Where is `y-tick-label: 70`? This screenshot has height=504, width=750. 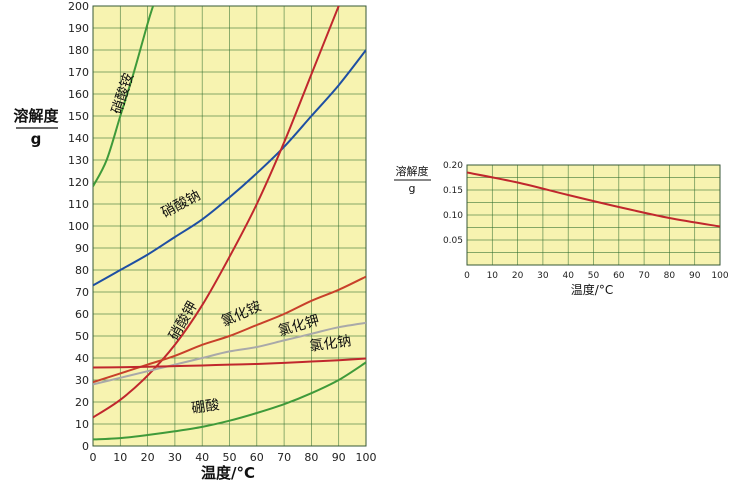 y-tick-label: 70 is located at coordinates (82, 292).